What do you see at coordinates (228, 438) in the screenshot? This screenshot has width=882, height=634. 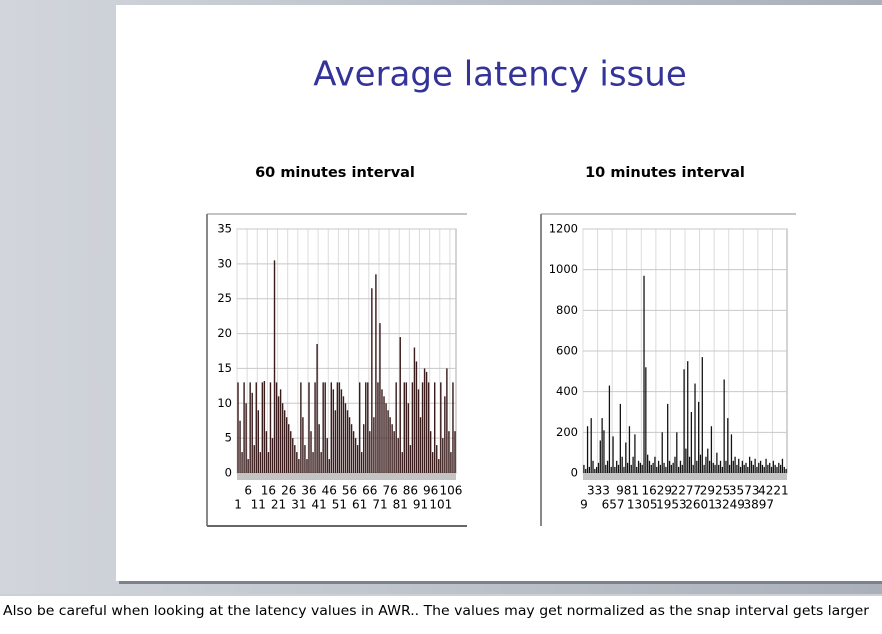 I see `y-tick-label: 5` at bounding box center [228, 438].